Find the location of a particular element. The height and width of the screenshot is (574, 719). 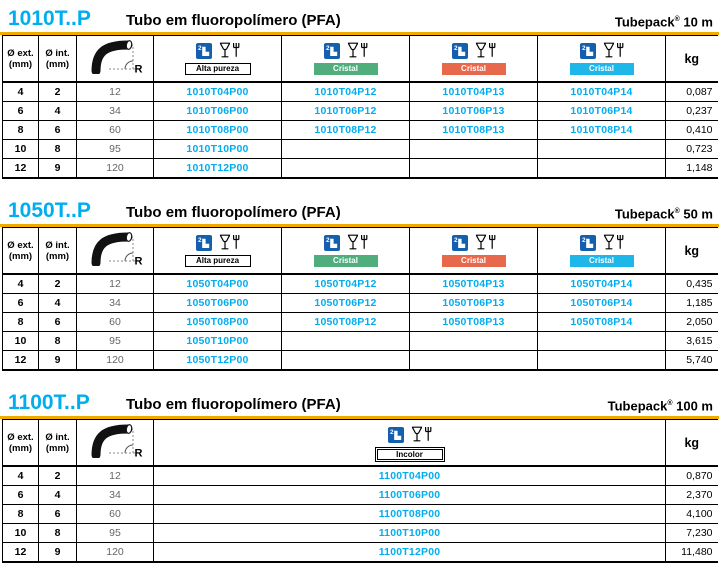

table-row: 12 9 120 1100T12P00 11,480 is located at coordinates (360, 552).